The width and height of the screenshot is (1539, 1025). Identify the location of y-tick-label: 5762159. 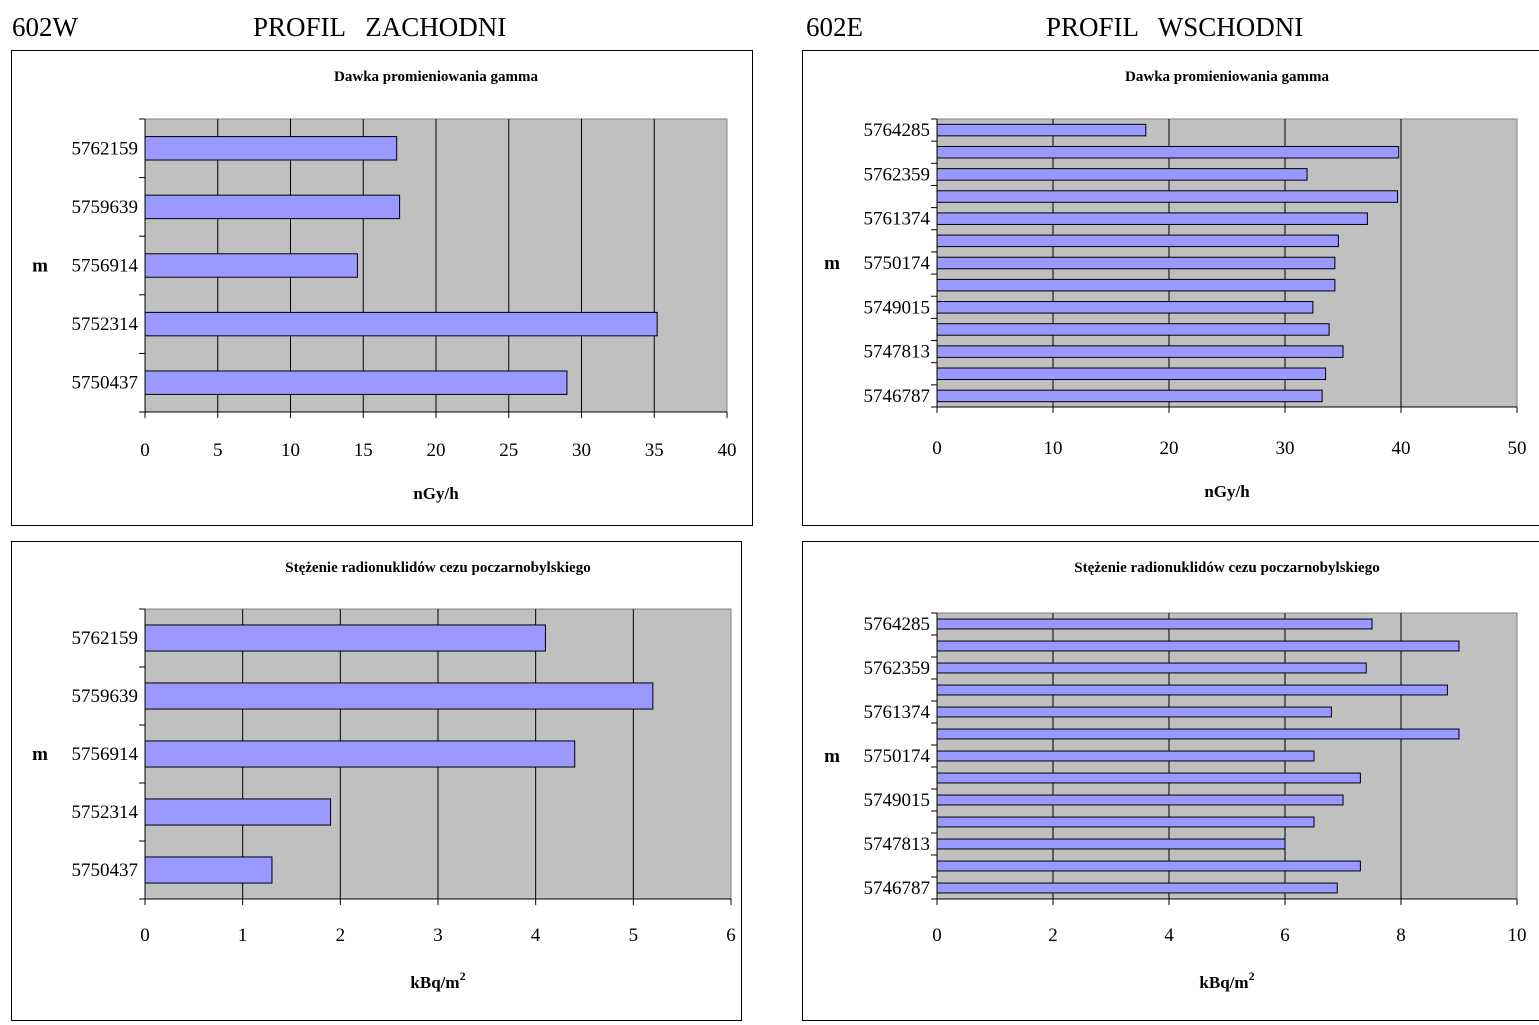
(105, 148).